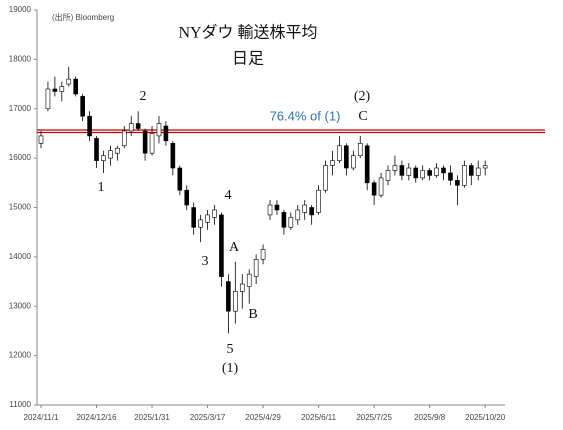 The width and height of the screenshot is (563, 430). Describe the element at coordinates (20, 207) in the screenshot. I see `y-tick-label: 15000` at that location.